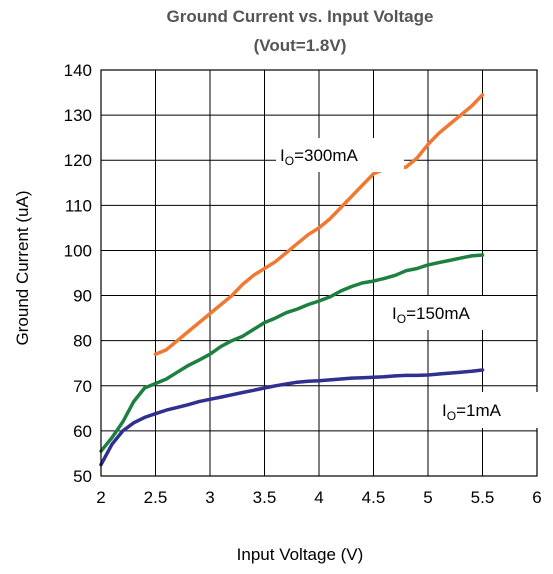 This screenshot has width=553, height=574. What do you see at coordinates (427, 497) in the screenshot?
I see `x-tick-label: 5` at bounding box center [427, 497].